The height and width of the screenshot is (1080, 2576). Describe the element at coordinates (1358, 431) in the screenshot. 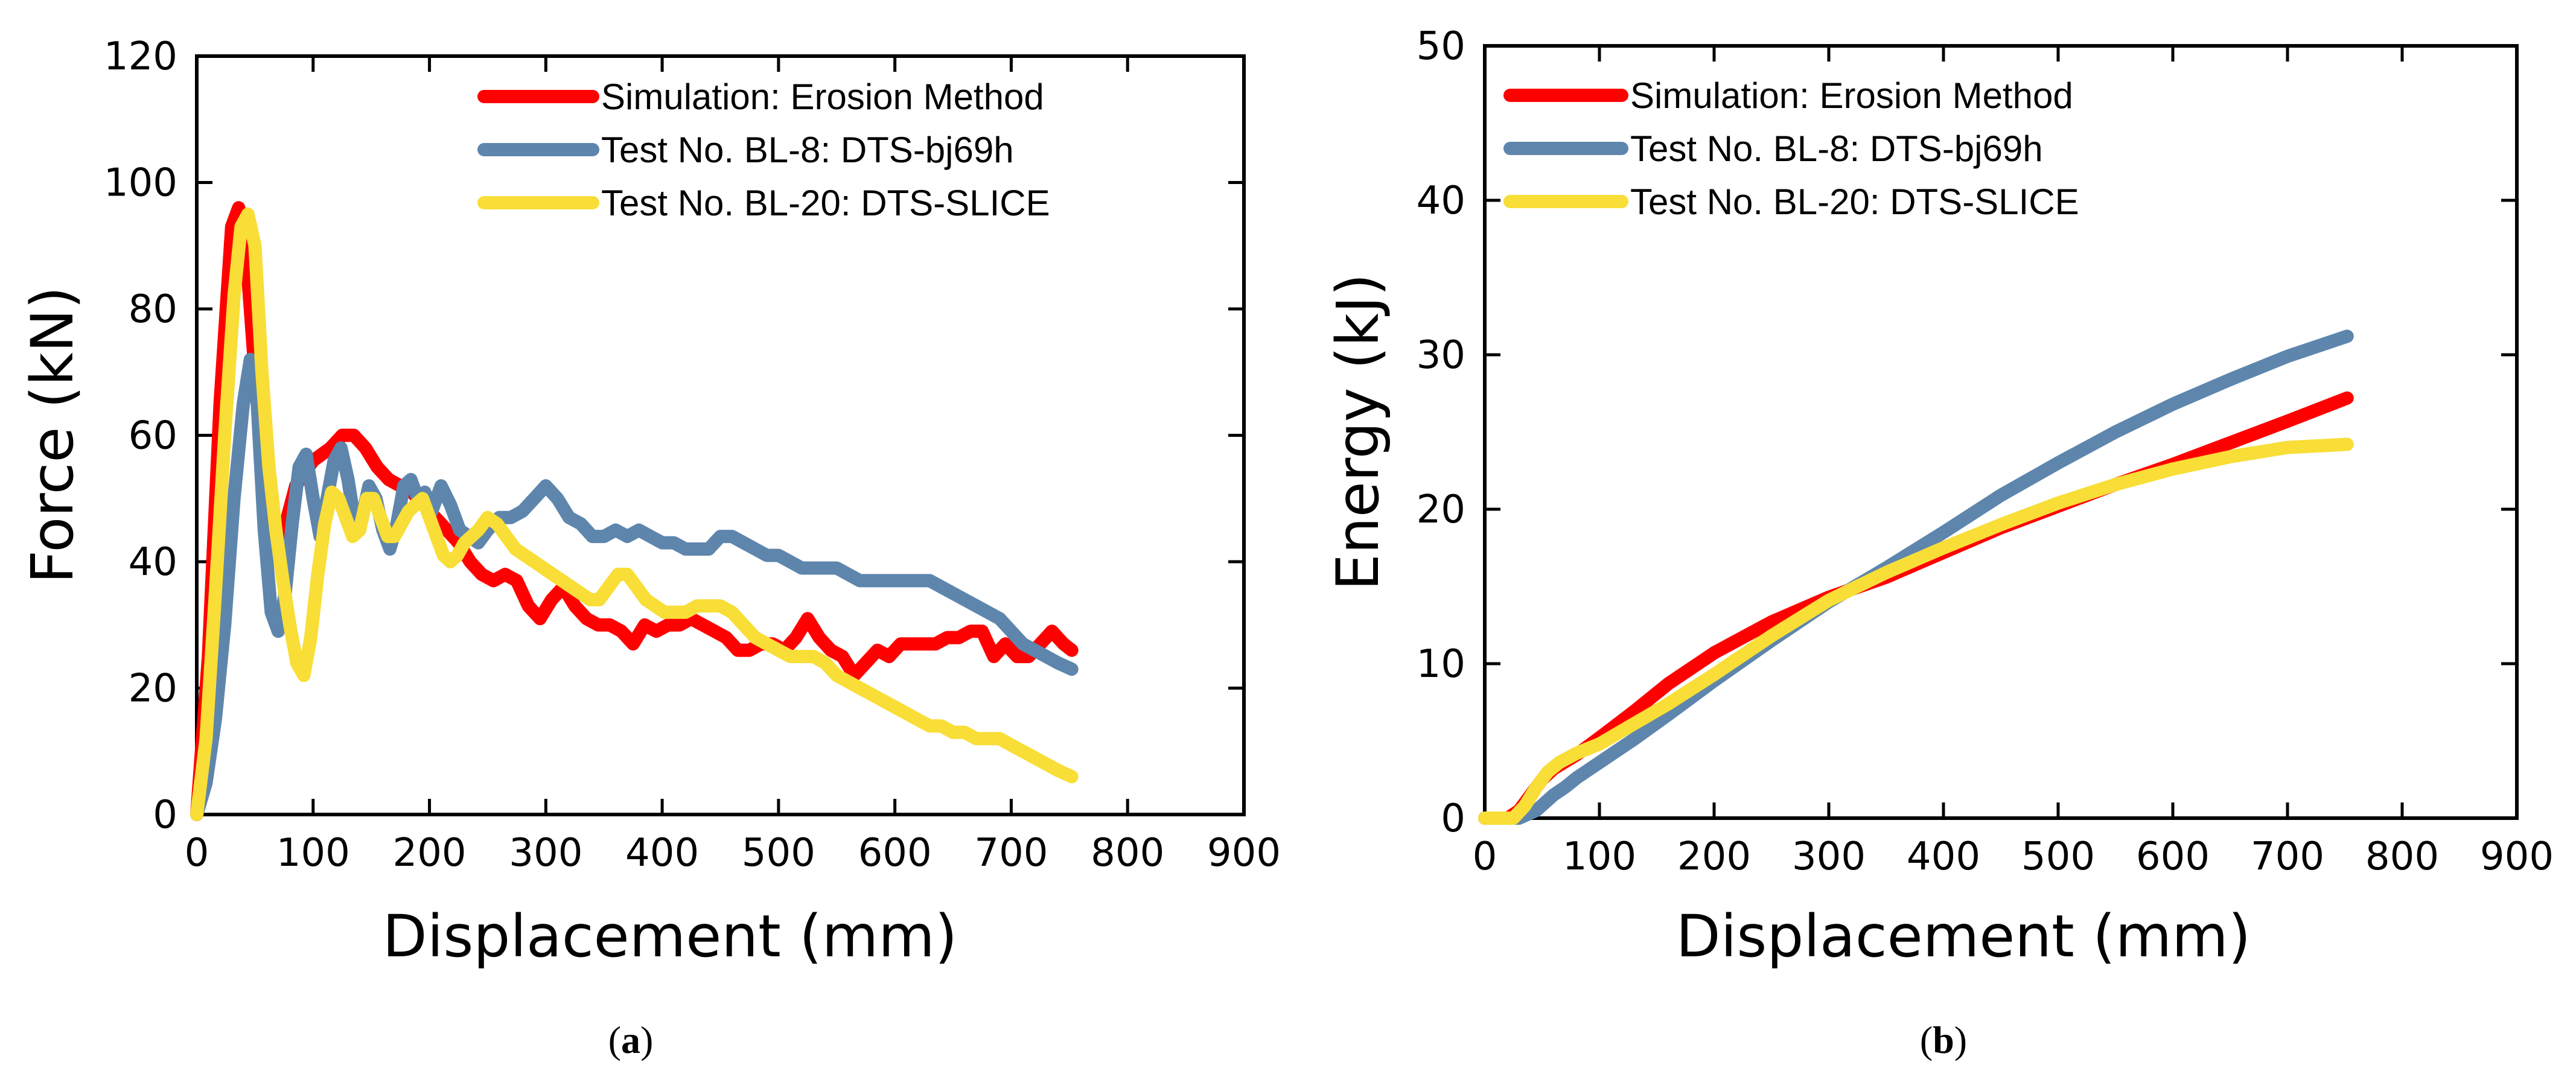

I see `y-axis-title-b: Energy (kJ)` at that location.